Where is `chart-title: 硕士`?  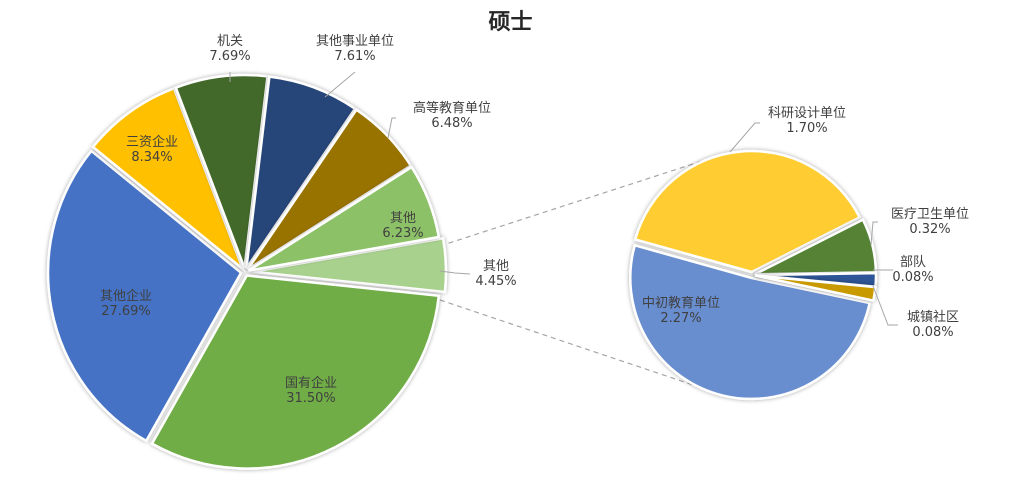
chart-title: 硕士 is located at coordinates (510, 22).